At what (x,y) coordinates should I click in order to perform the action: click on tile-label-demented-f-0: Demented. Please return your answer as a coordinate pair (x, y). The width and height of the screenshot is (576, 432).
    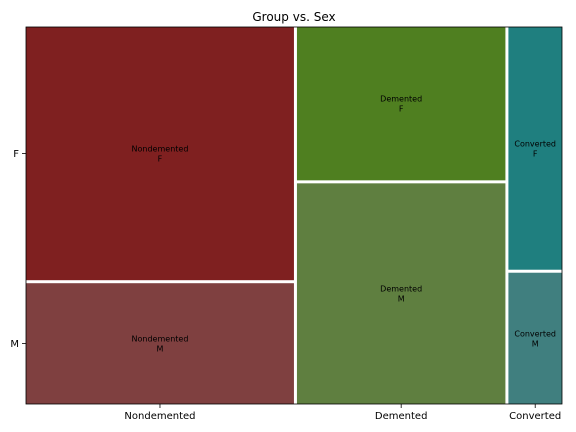
    Looking at the image, I should click on (401, 99).